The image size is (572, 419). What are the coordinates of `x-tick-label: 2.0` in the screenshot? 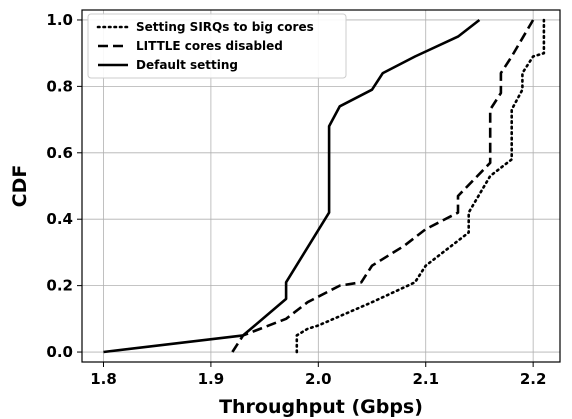 It's located at (318, 379).